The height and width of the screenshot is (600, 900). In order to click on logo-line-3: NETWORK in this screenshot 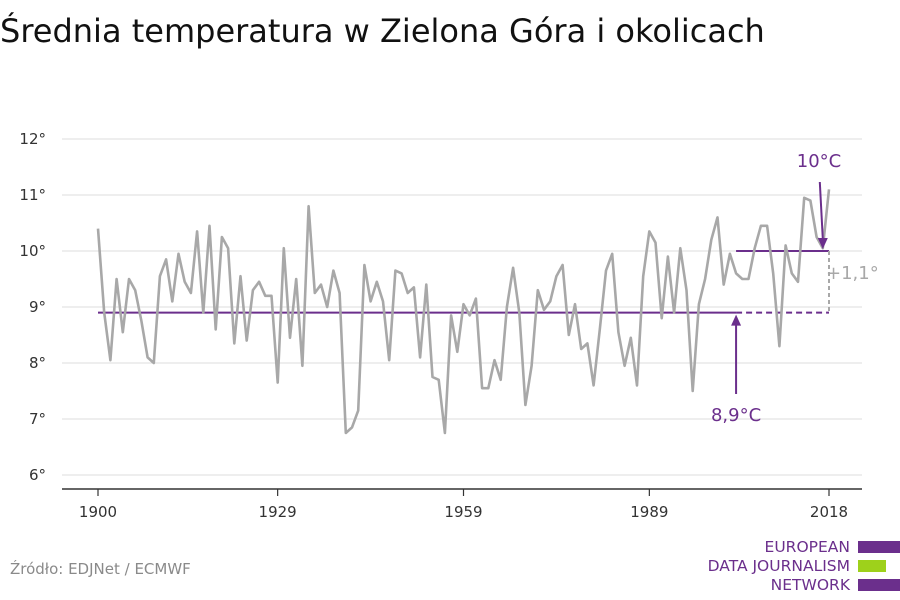, I will do `click(810, 585)`.